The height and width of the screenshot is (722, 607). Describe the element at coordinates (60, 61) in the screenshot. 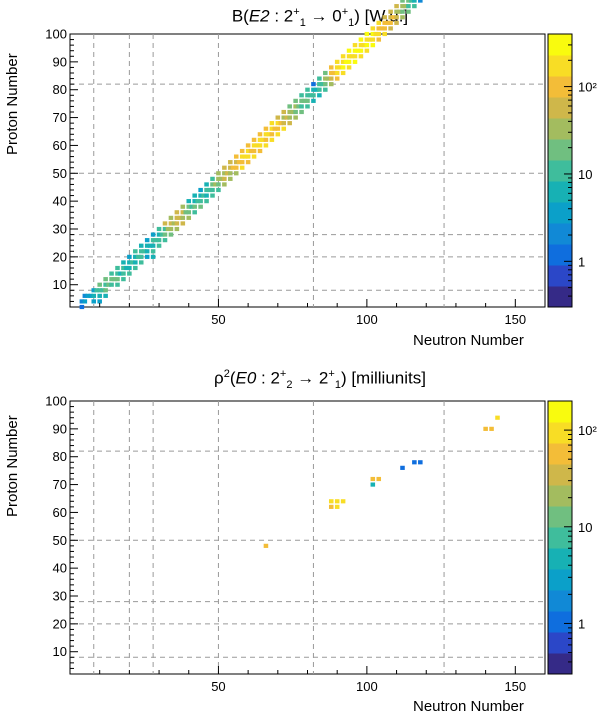

I see `y-tick-label: 90` at that location.